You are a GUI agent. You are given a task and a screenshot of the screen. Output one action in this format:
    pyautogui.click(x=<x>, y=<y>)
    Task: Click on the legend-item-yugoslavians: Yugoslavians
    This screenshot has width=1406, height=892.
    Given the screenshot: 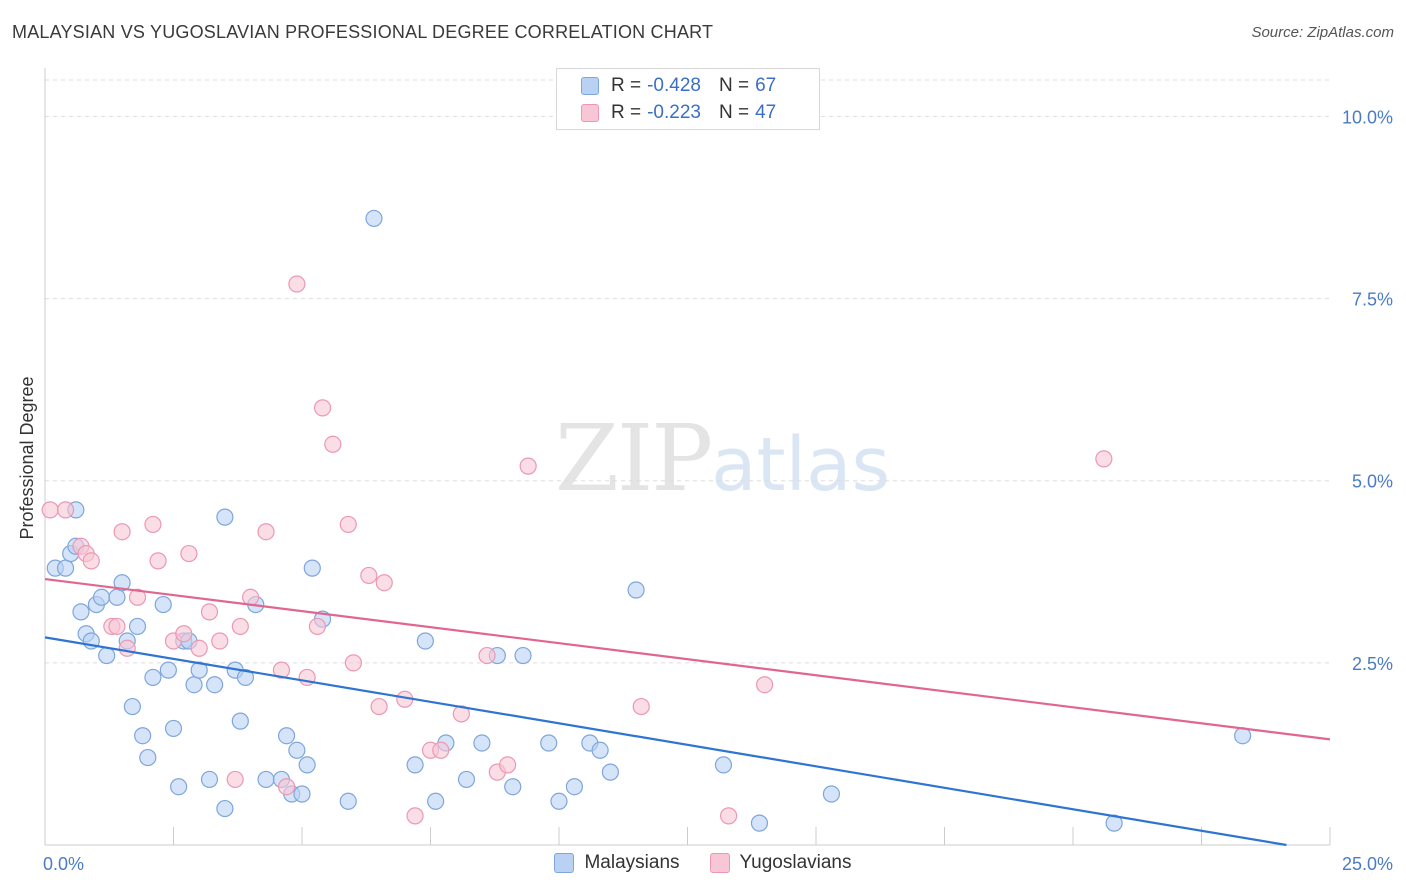 What is the action you would take?
    pyautogui.click(x=780, y=863)
    